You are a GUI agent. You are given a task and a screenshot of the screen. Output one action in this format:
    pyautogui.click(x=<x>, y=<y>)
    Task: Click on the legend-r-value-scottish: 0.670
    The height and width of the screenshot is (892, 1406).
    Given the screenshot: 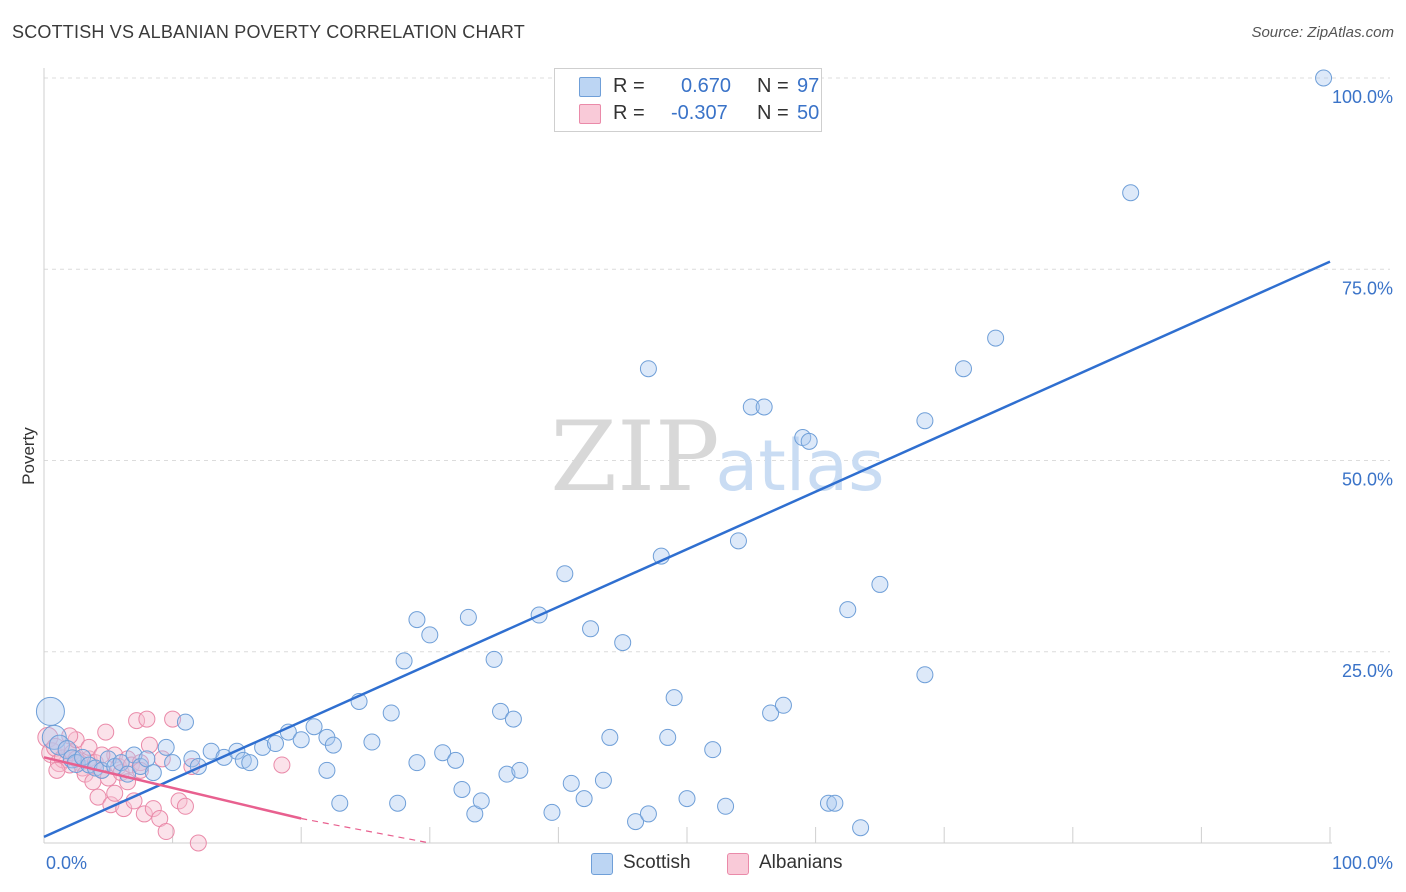 What is the action you would take?
    pyautogui.click(x=706, y=86)
    